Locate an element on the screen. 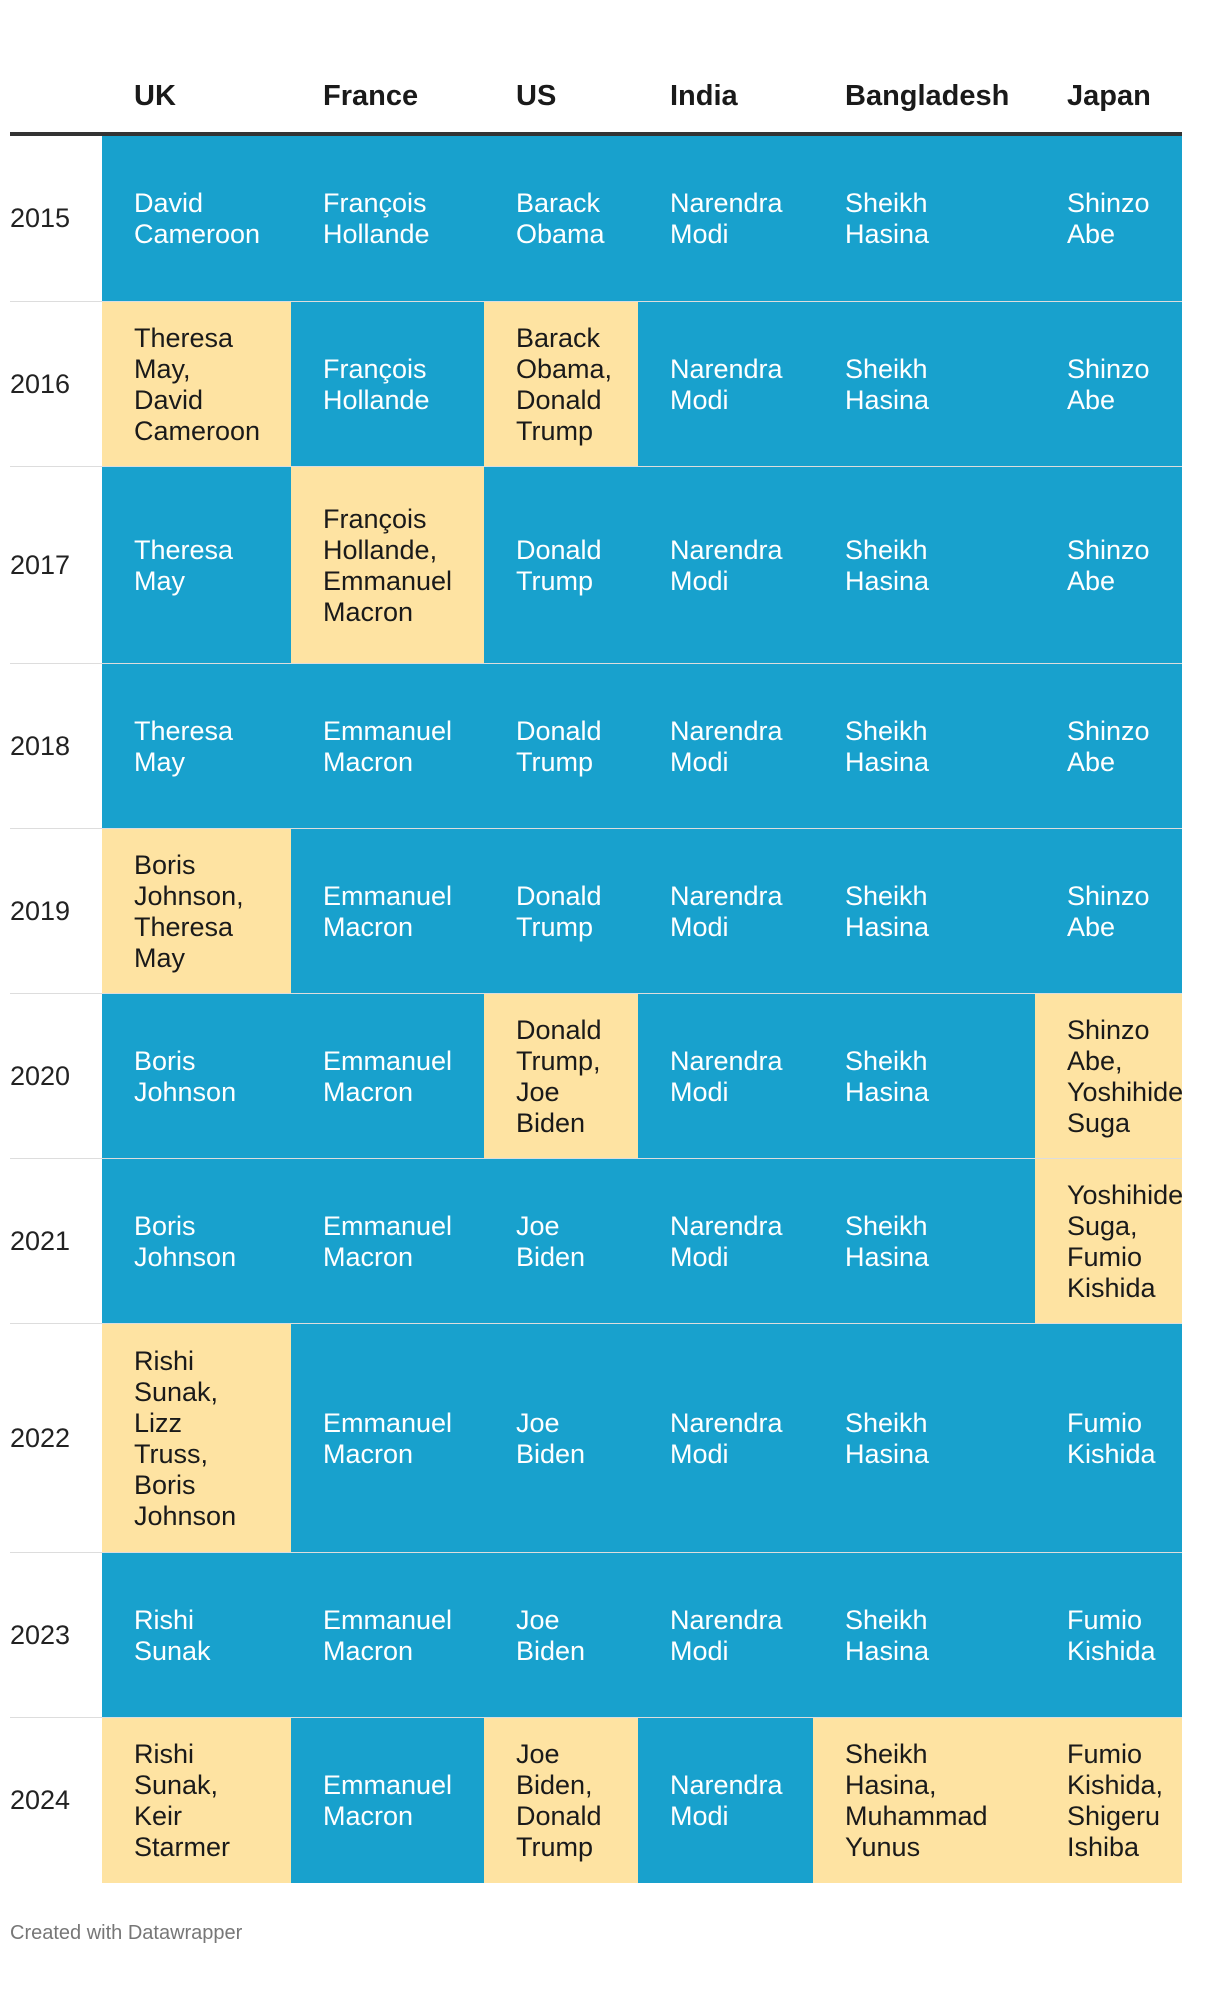 The image size is (1220, 2008). column-header-france: France is located at coordinates (371, 96).